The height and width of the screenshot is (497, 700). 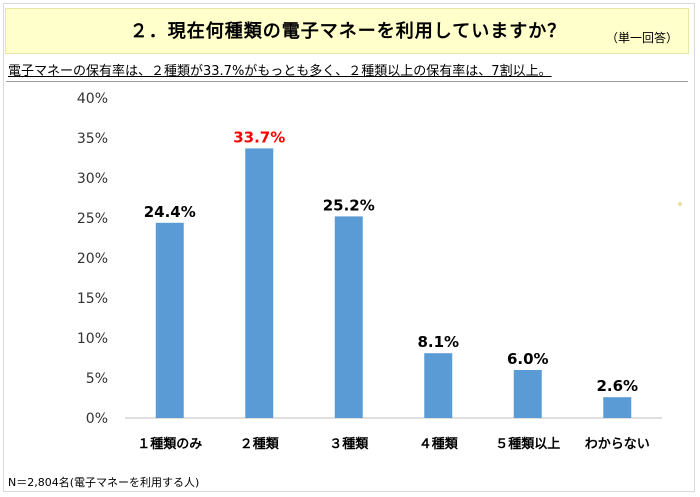 What do you see at coordinates (92, 339) in the screenshot?
I see `y-tick-label: 10%` at bounding box center [92, 339].